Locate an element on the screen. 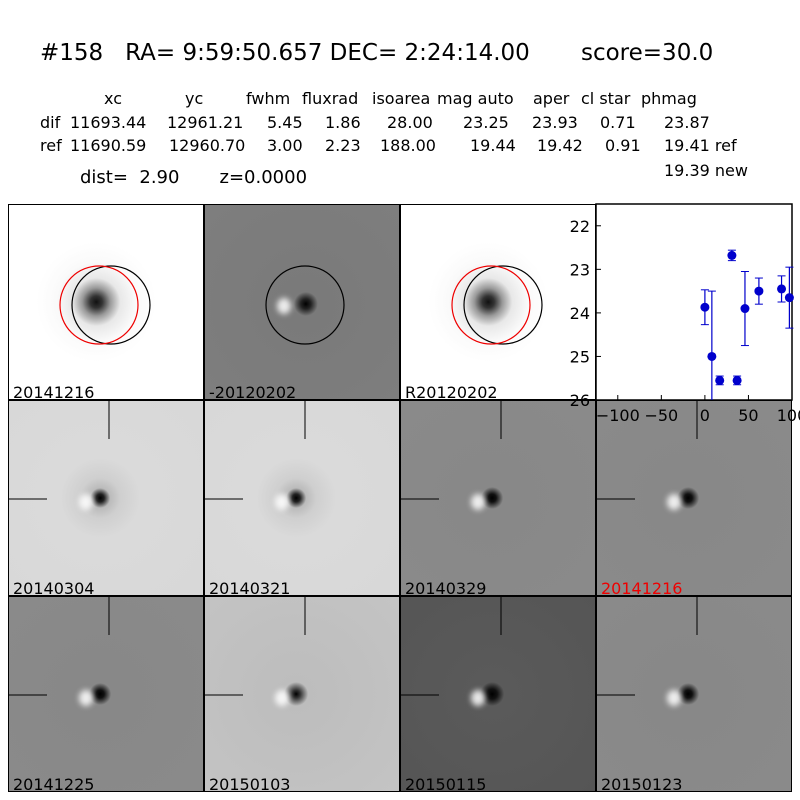  table-cell: 11690.59 is located at coordinates (108, 145).